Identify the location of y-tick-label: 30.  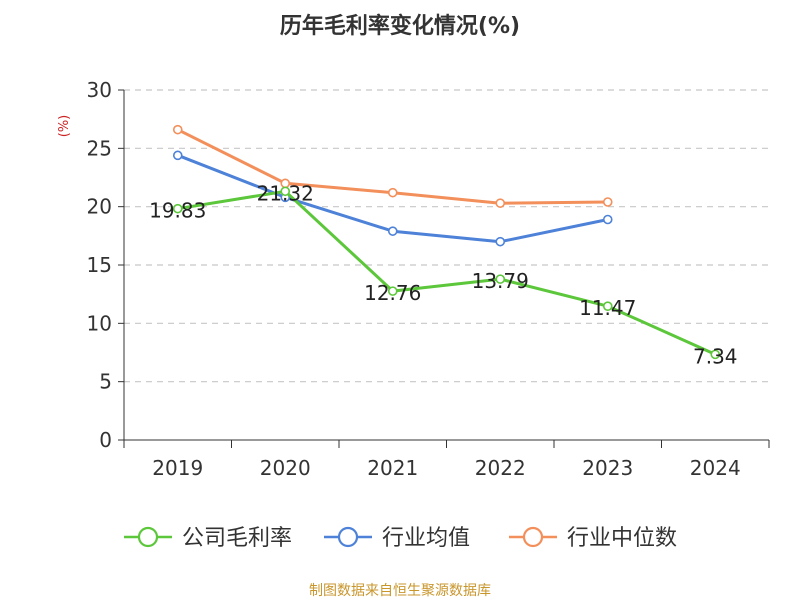
(99, 90).